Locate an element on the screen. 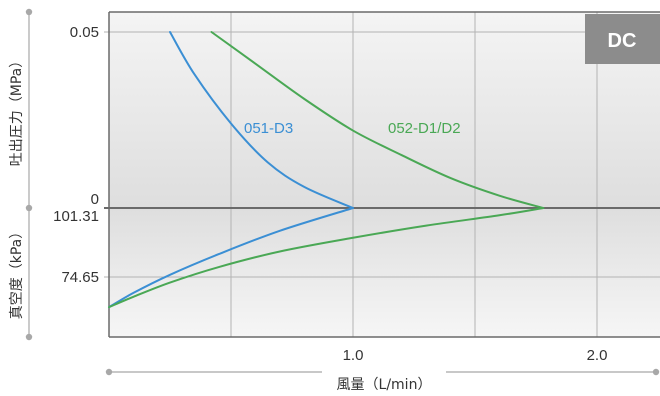 The height and width of the screenshot is (396, 660). y-tick-label: 74.65 is located at coordinates (80, 277).